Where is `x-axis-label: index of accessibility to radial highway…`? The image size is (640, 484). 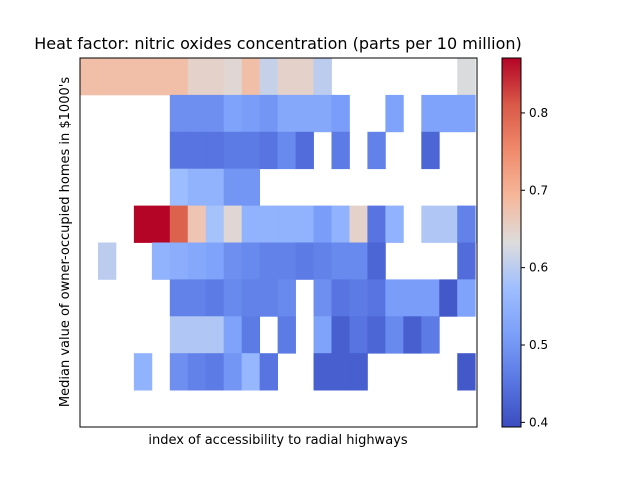
x-axis-label: index of accessibility to radial highway… is located at coordinates (277, 440).